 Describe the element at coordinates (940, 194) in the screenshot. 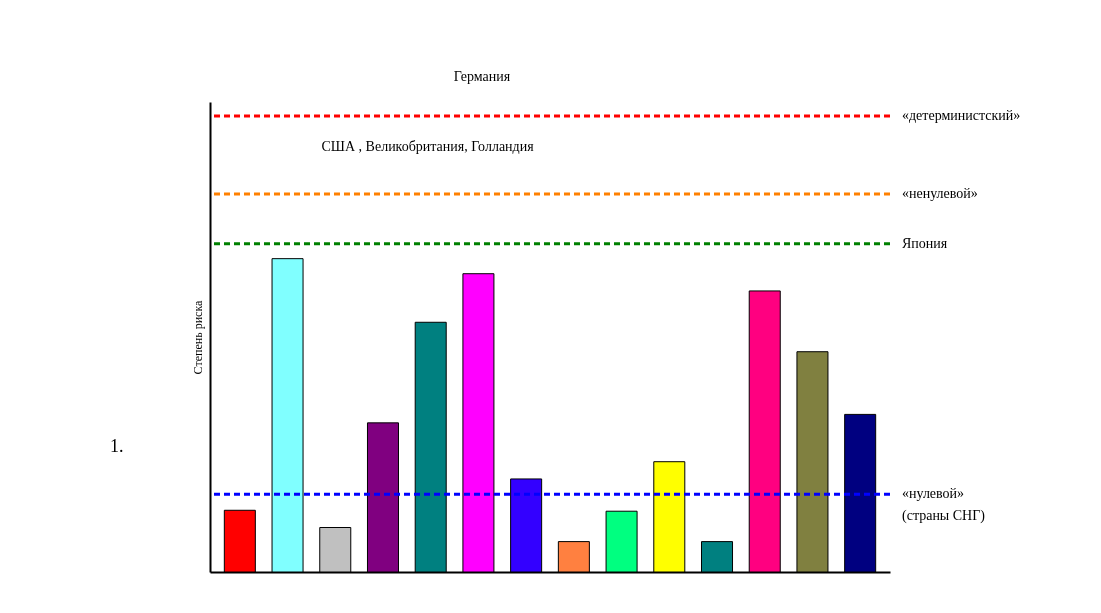

I see `ref-line-label: «ненулевой»` at that location.